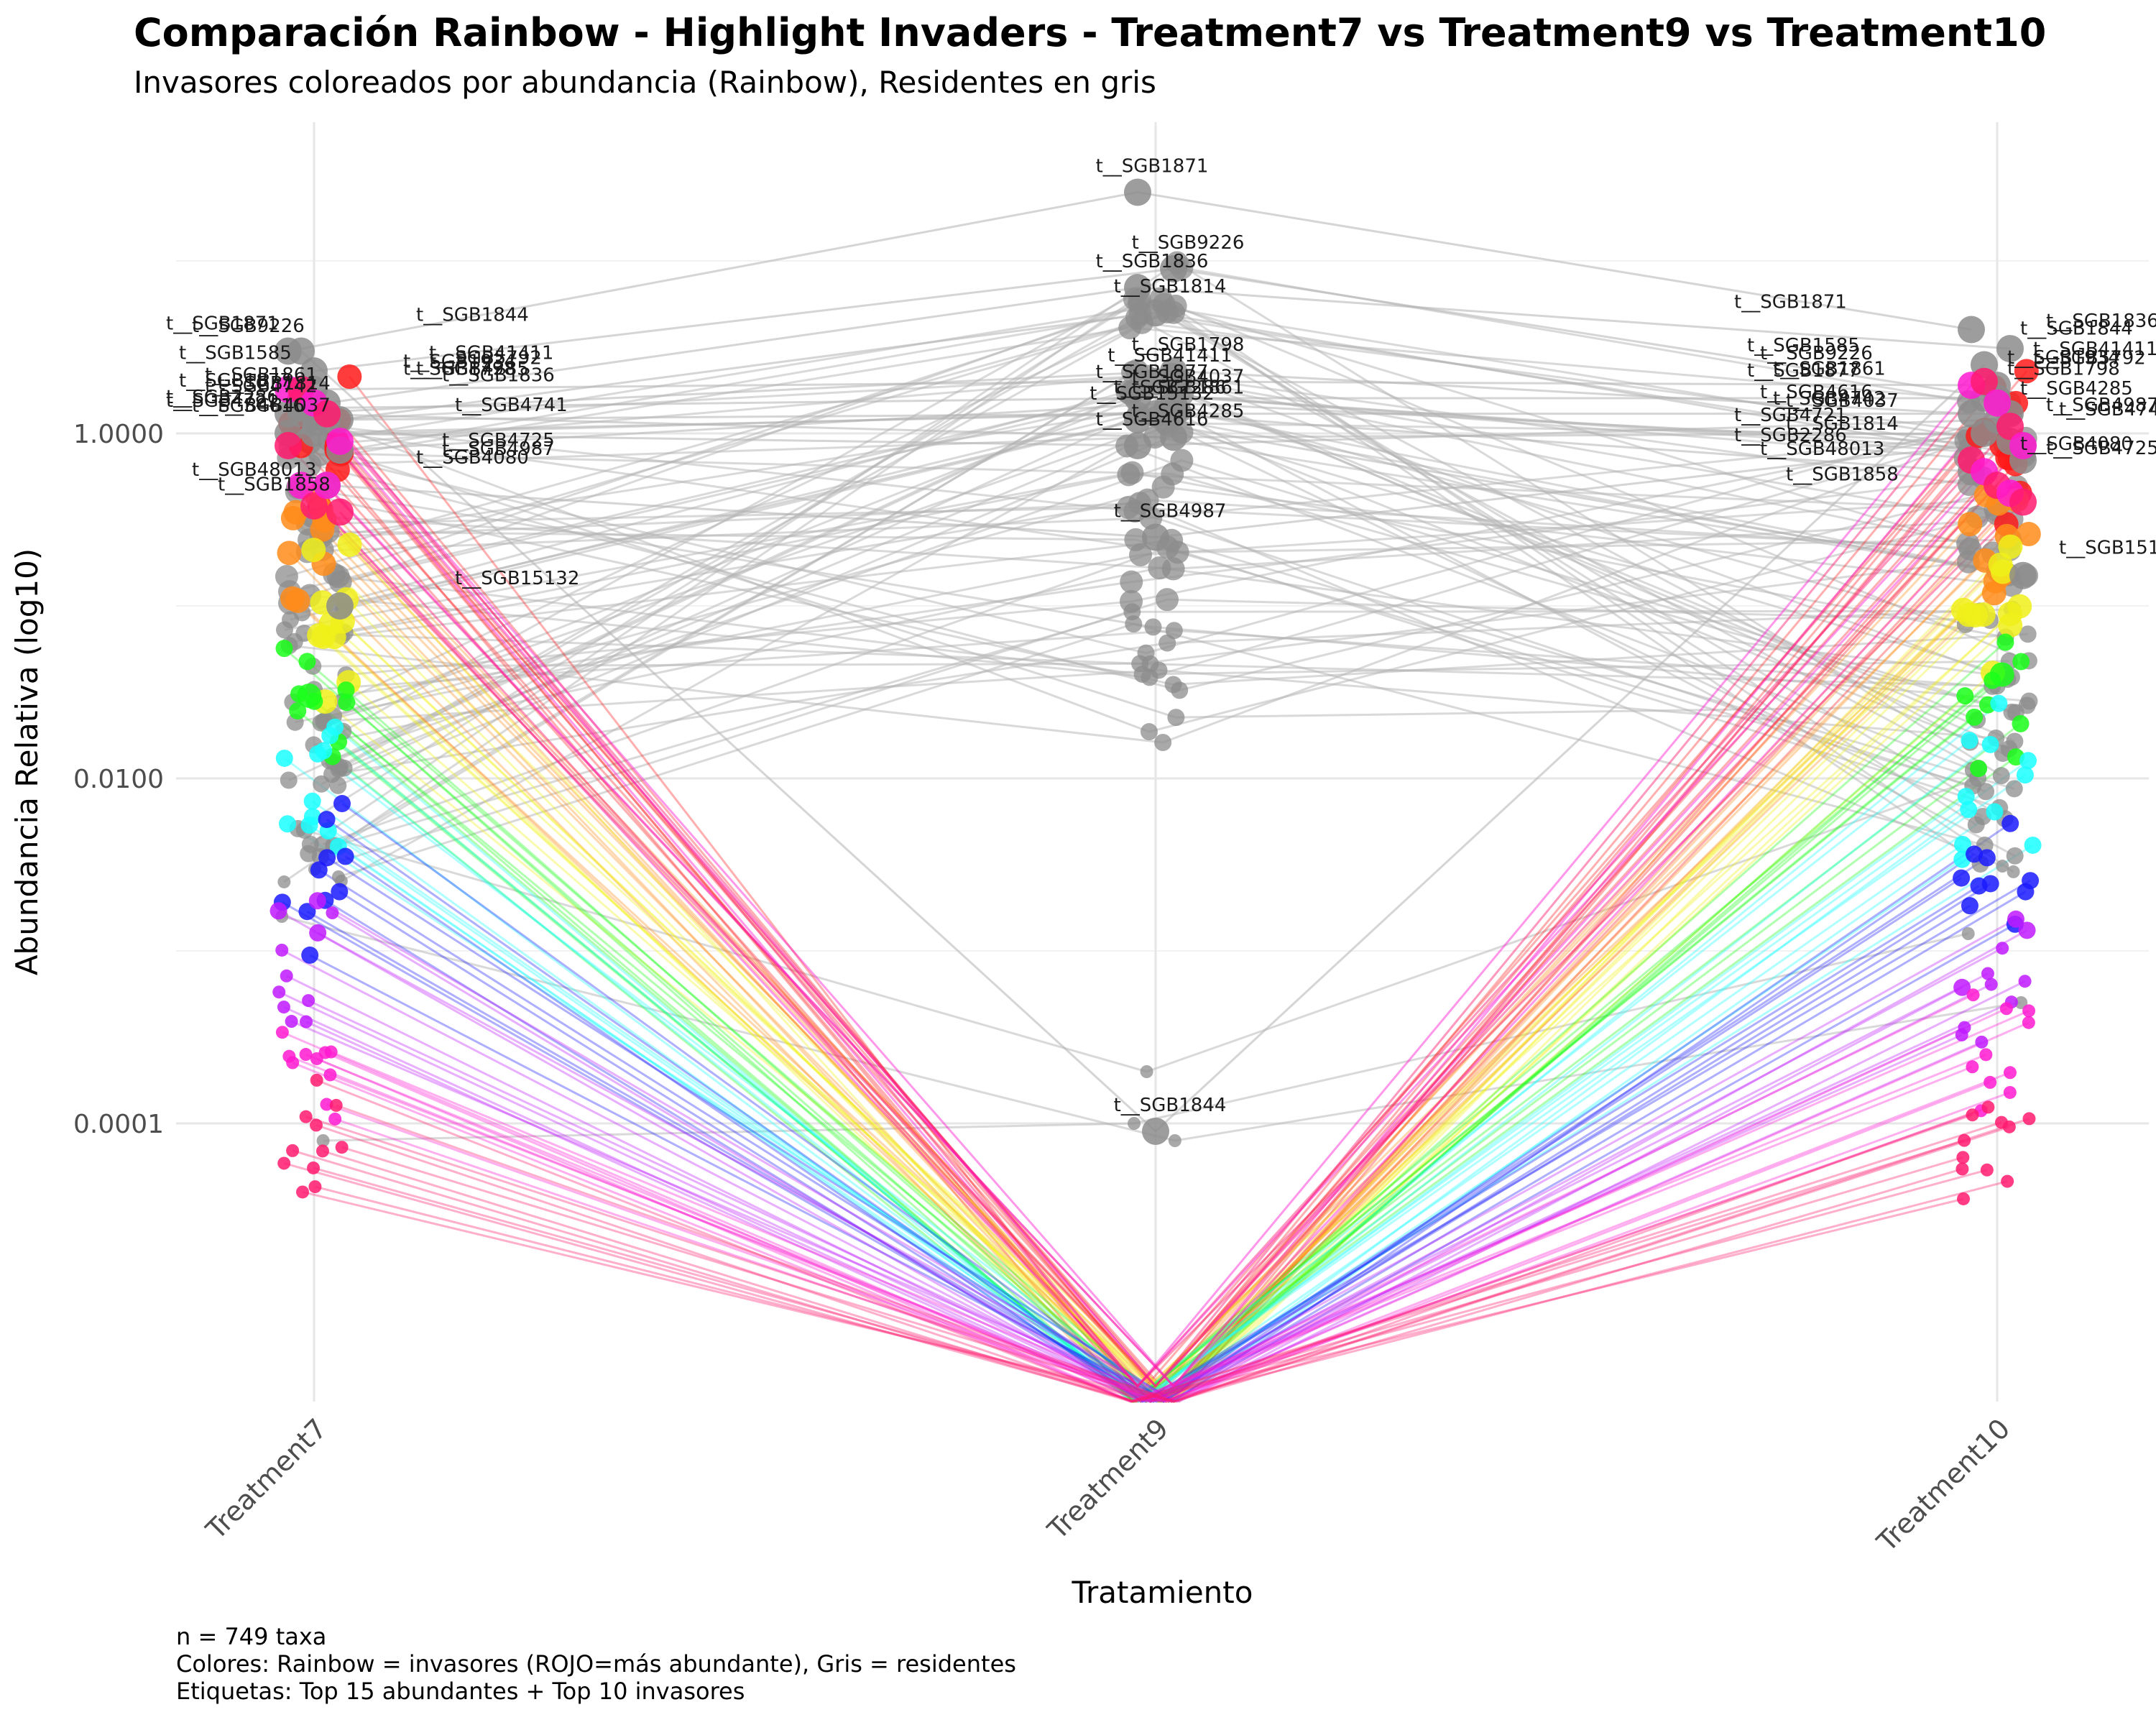  What do you see at coordinates (235, 353) in the screenshot?
I see `taxon-label: t__SGB1585` at bounding box center [235, 353].